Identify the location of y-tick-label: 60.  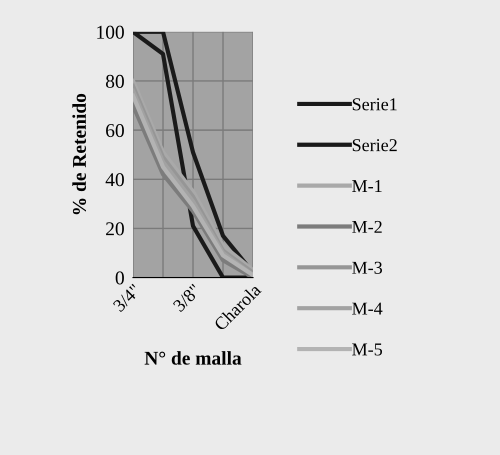
(115, 131).